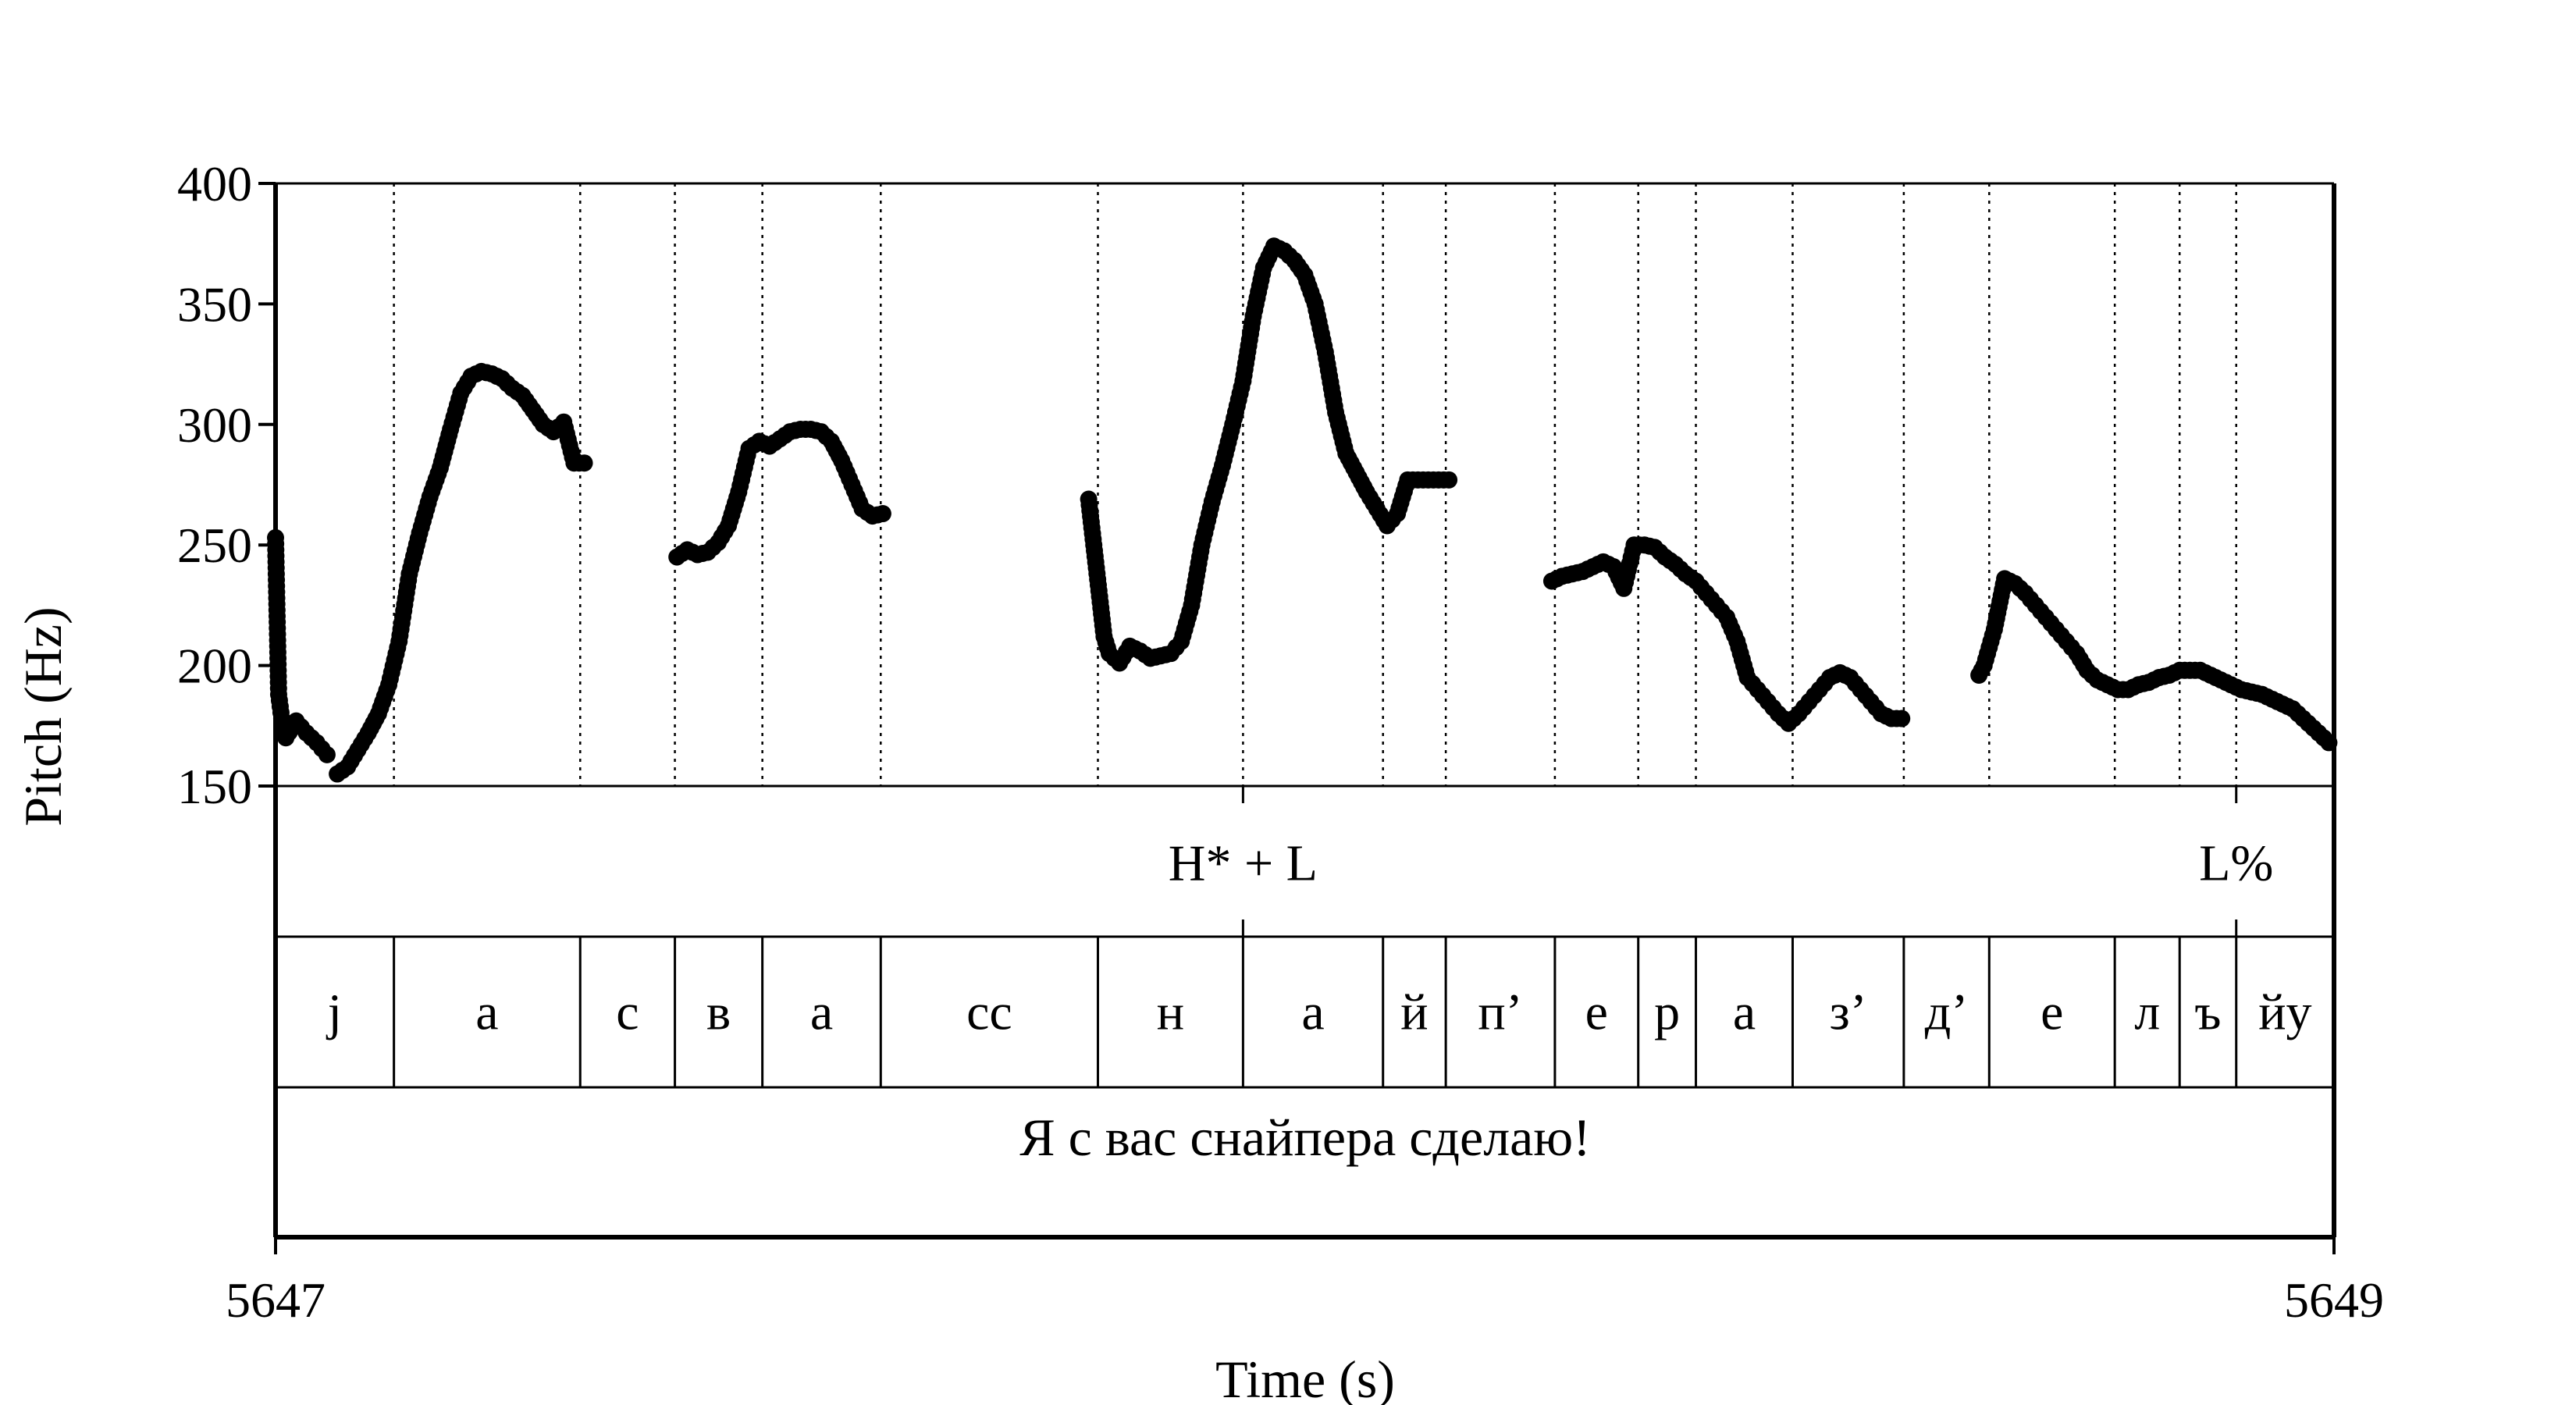 Image resolution: width=2576 pixels, height=1405 pixels. I want to click on segment-label: л, so click(2147, 1013).